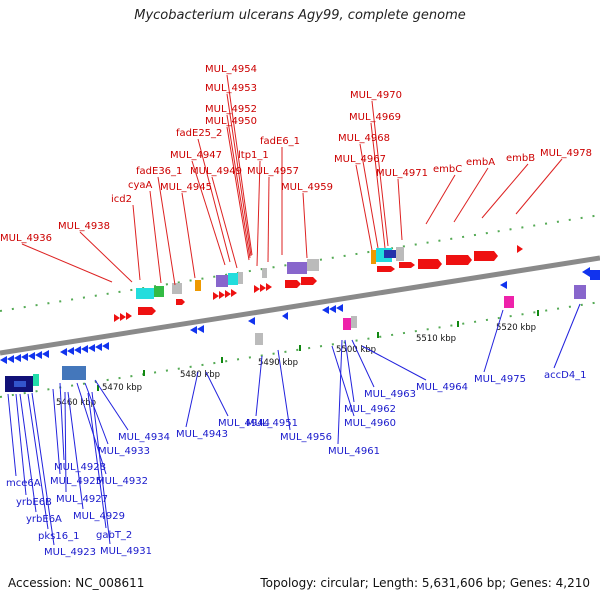 The width and height of the screenshot is (600, 600). What do you see at coordinates (121, 199) in the screenshot?
I see `gene-label-top: icd2` at bounding box center [121, 199].